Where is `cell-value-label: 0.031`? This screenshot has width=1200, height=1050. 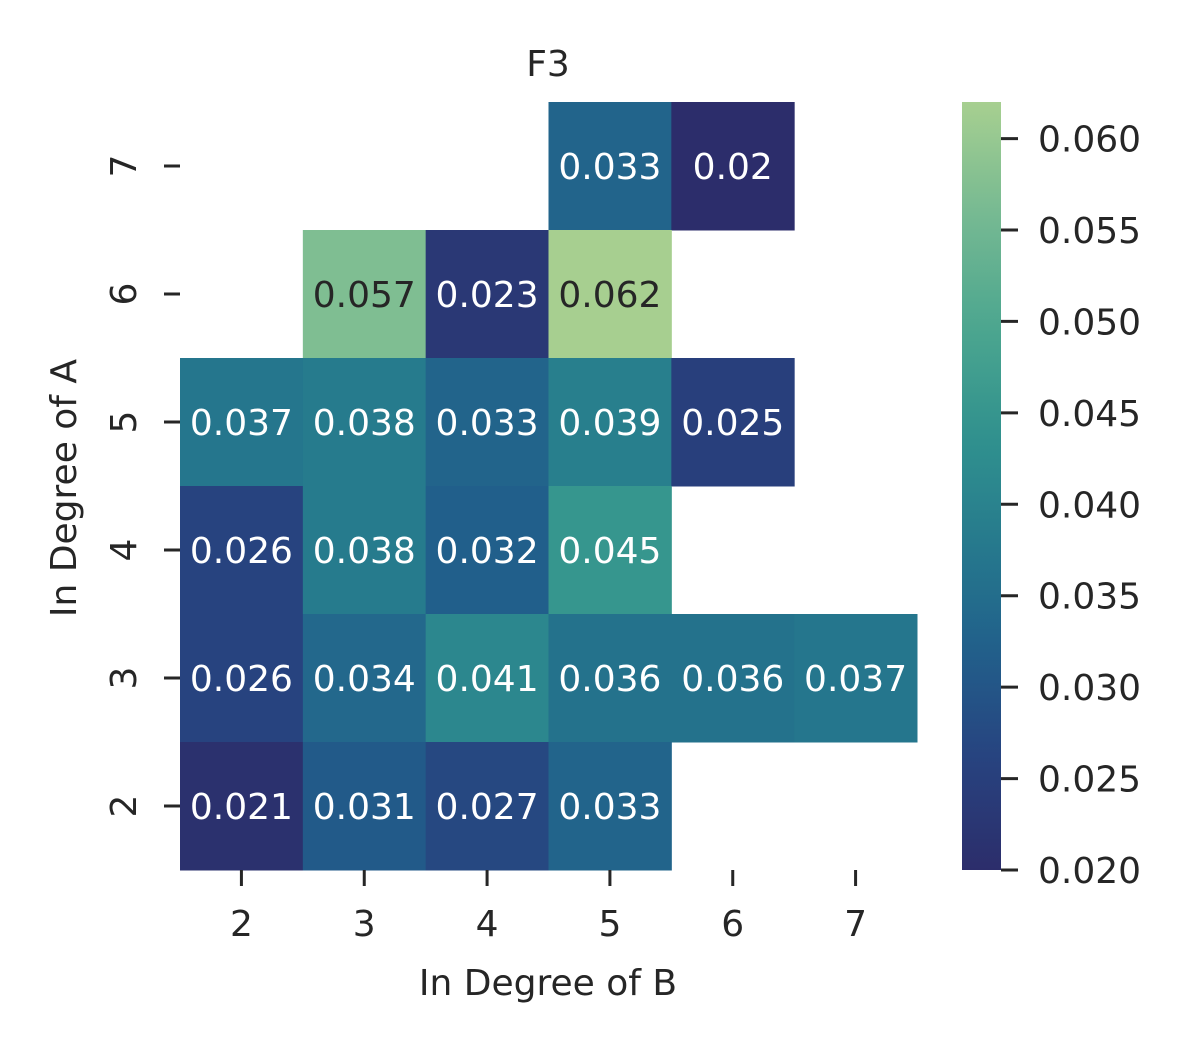 cell-value-label: 0.031 is located at coordinates (364, 807).